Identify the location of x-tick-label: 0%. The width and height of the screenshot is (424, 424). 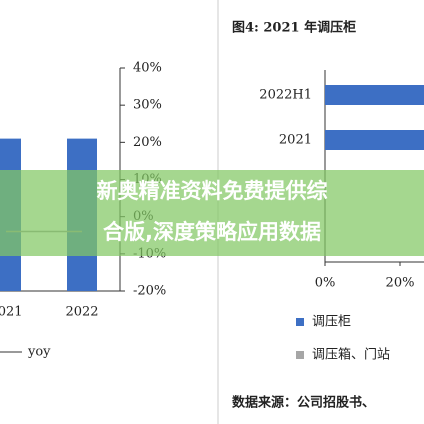
(325, 283).